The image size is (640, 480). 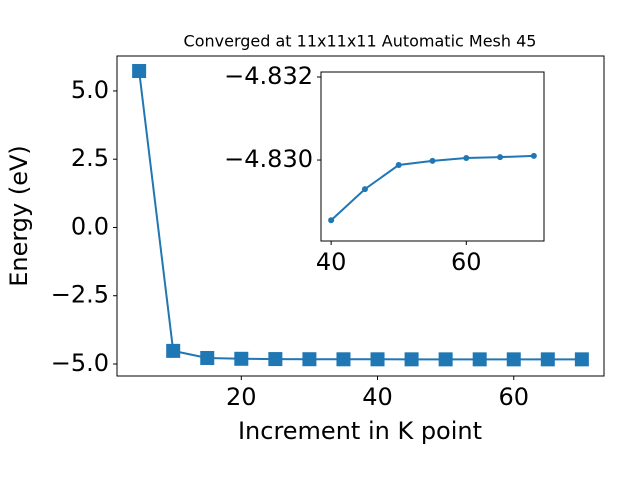 What do you see at coordinates (360, 431) in the screenshot?
I see `x-axis-label: Increment in K point` at bounding box center [360, 431].